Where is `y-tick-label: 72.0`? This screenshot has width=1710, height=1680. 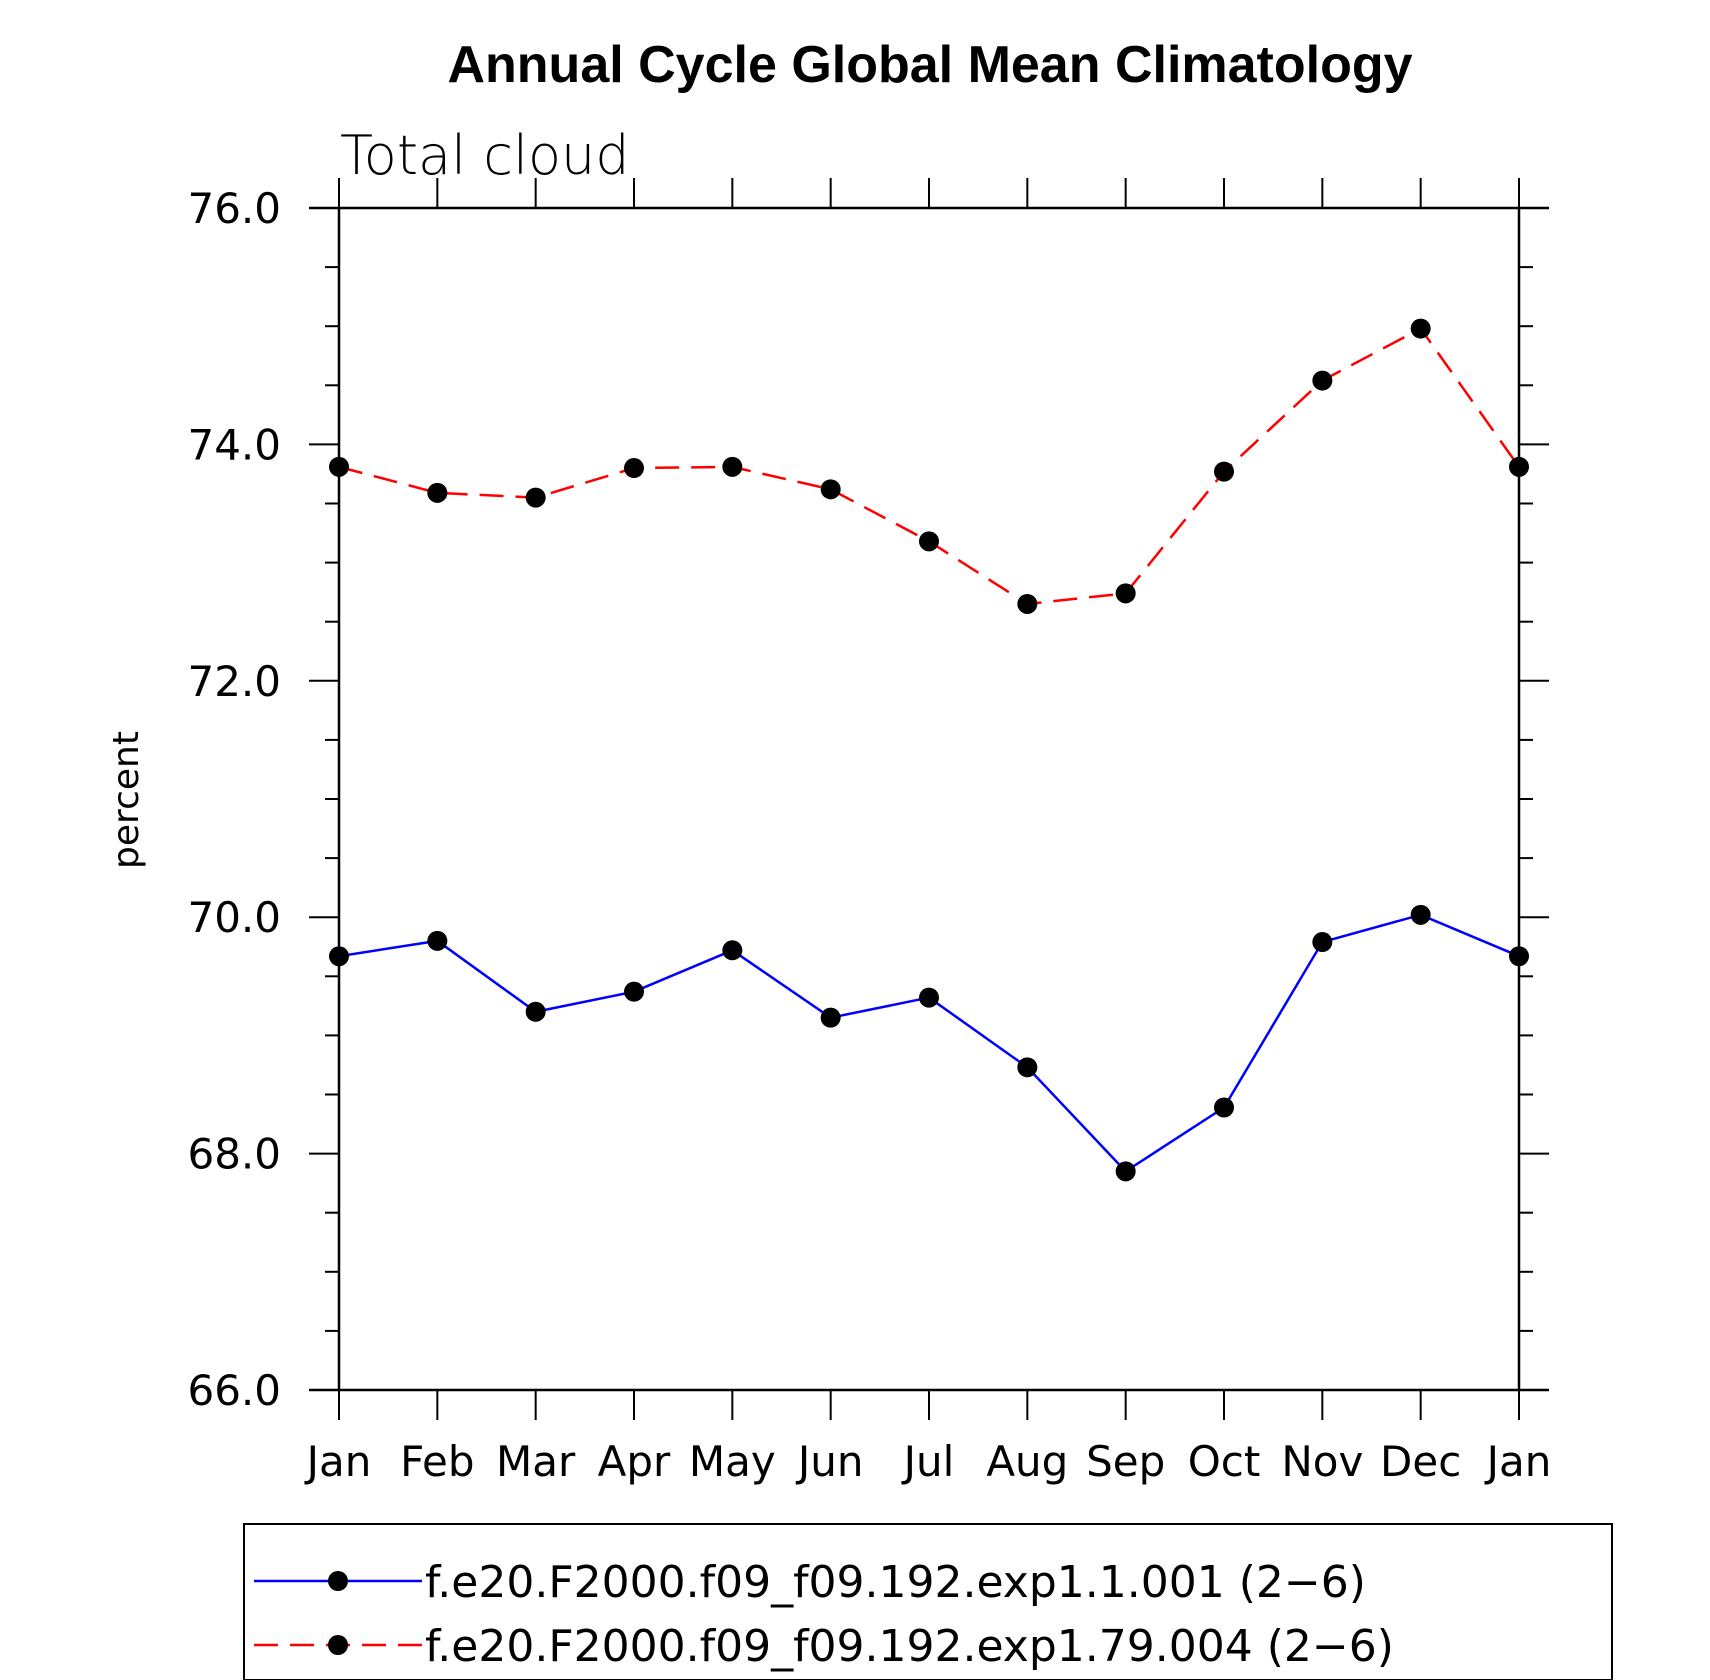
y-tick-label: 72.0 is located at coordinates (234, 681).